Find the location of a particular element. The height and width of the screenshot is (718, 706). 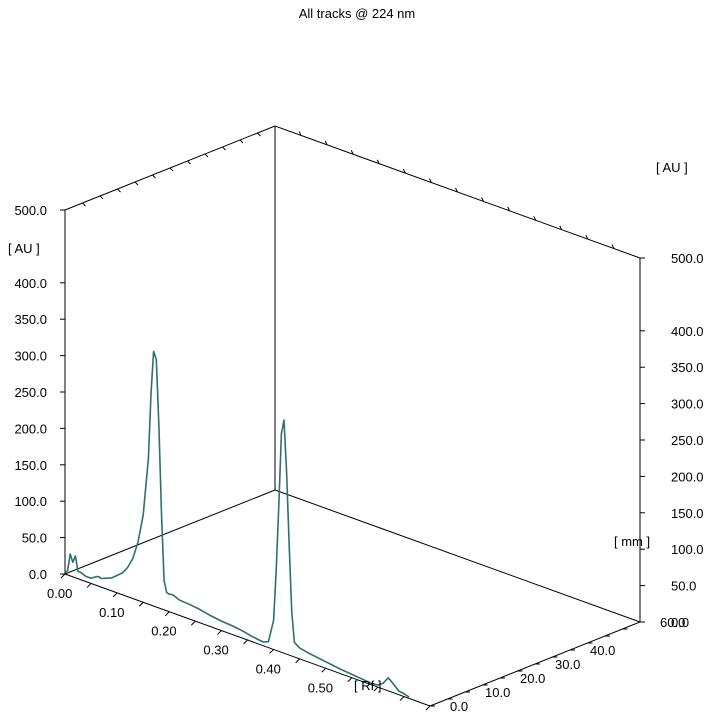

right-tick-label: 300.0 is located at coordinates (687, 404).